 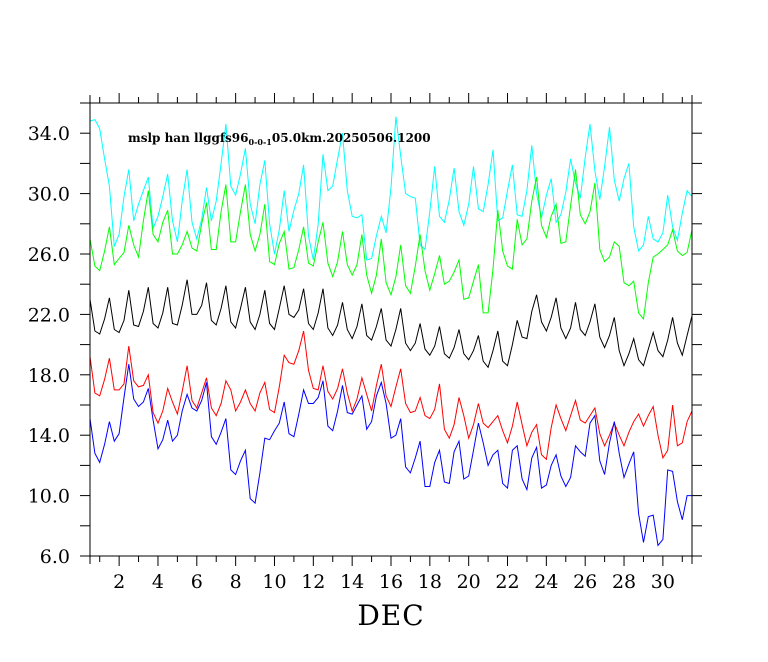 What do you see at coordinates (236, 582) in the screenshot?
I see `x-tick-label: 8` at bounding box center [236, 582].